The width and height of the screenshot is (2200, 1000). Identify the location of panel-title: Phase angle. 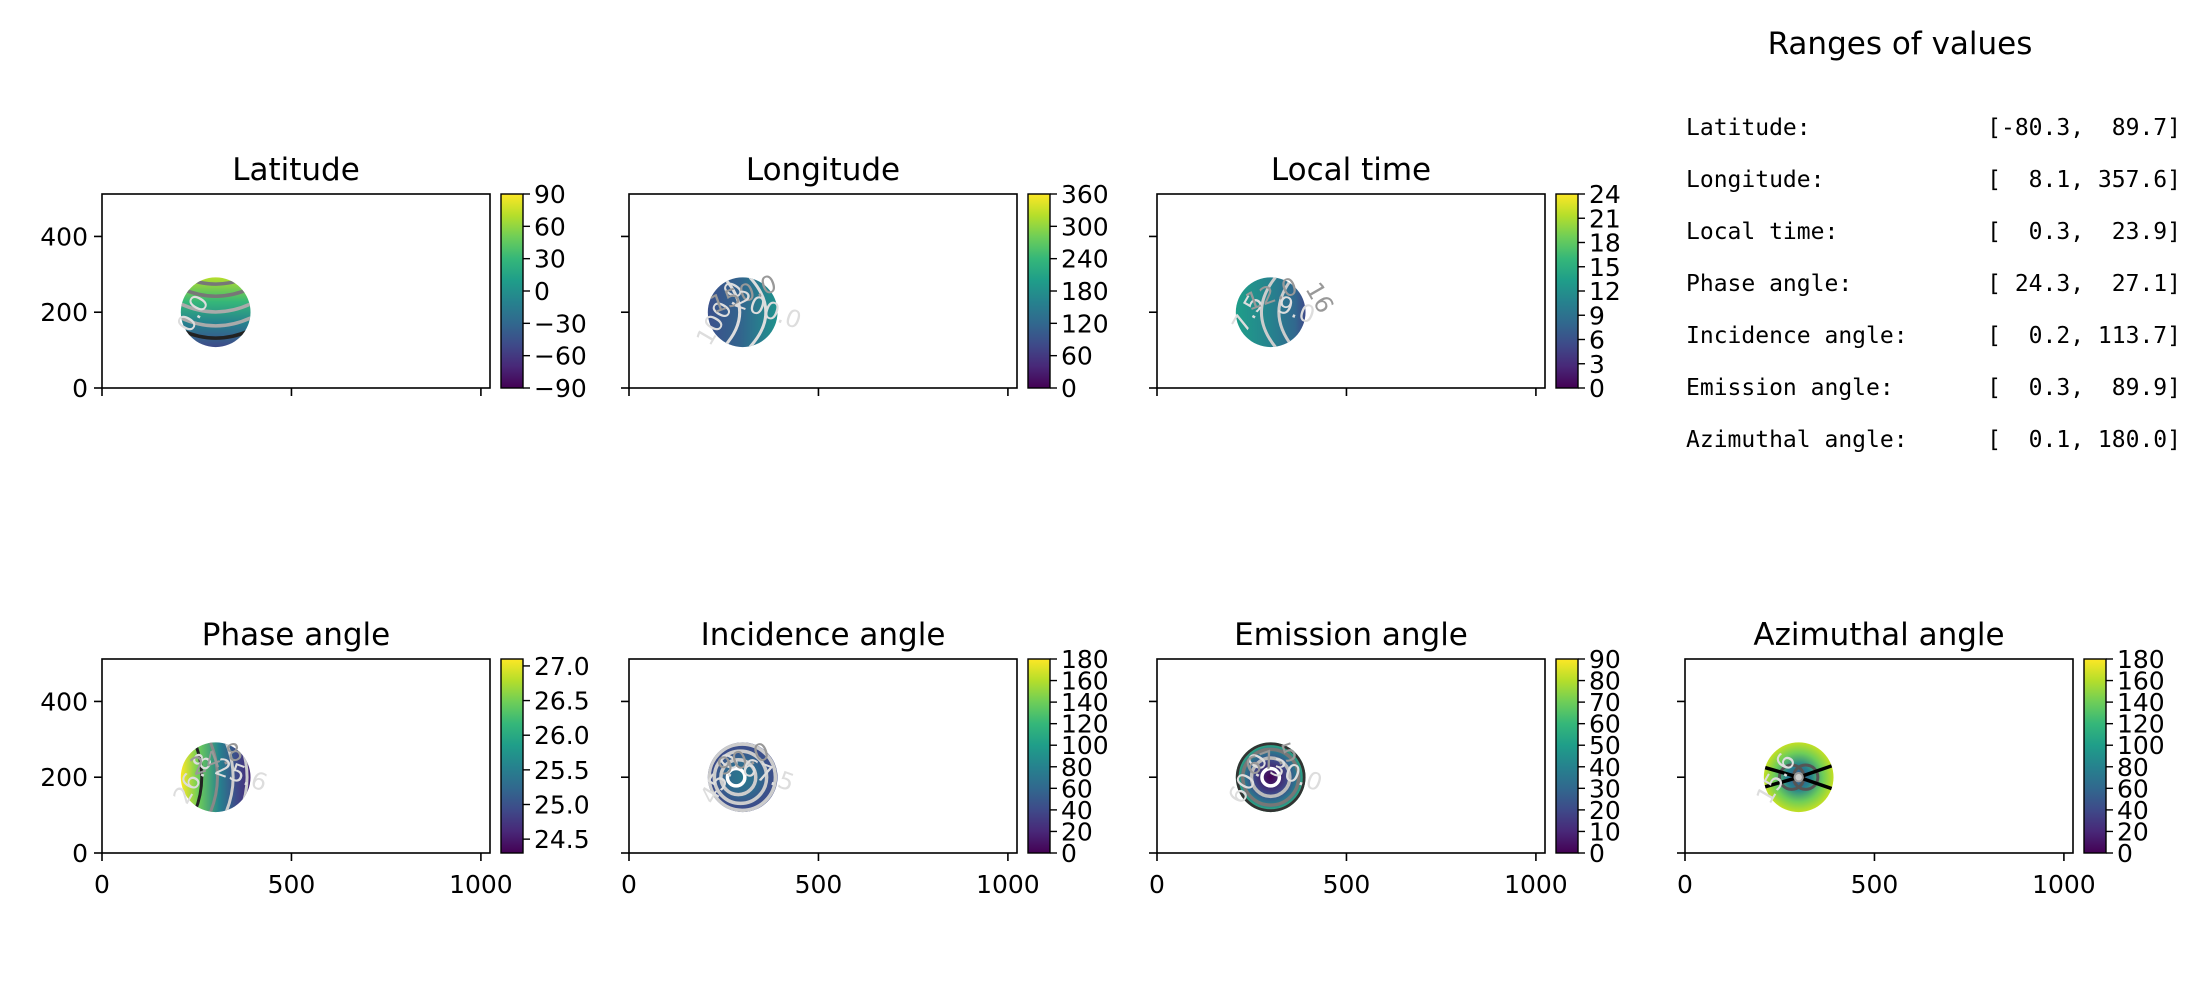
(296, 635).